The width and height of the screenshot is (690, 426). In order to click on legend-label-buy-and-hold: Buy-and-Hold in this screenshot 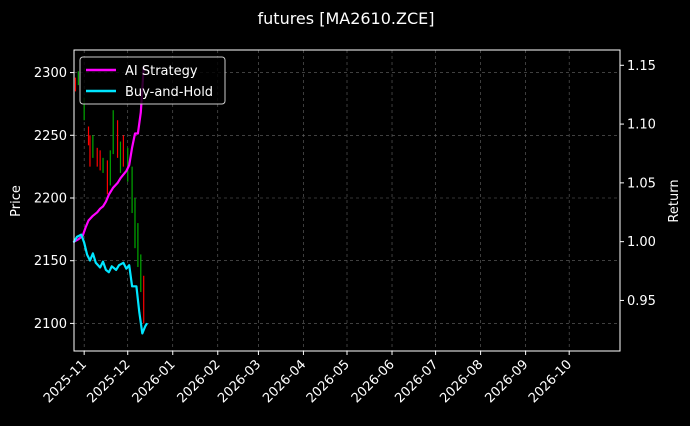, I will do `click(169, 92)`.